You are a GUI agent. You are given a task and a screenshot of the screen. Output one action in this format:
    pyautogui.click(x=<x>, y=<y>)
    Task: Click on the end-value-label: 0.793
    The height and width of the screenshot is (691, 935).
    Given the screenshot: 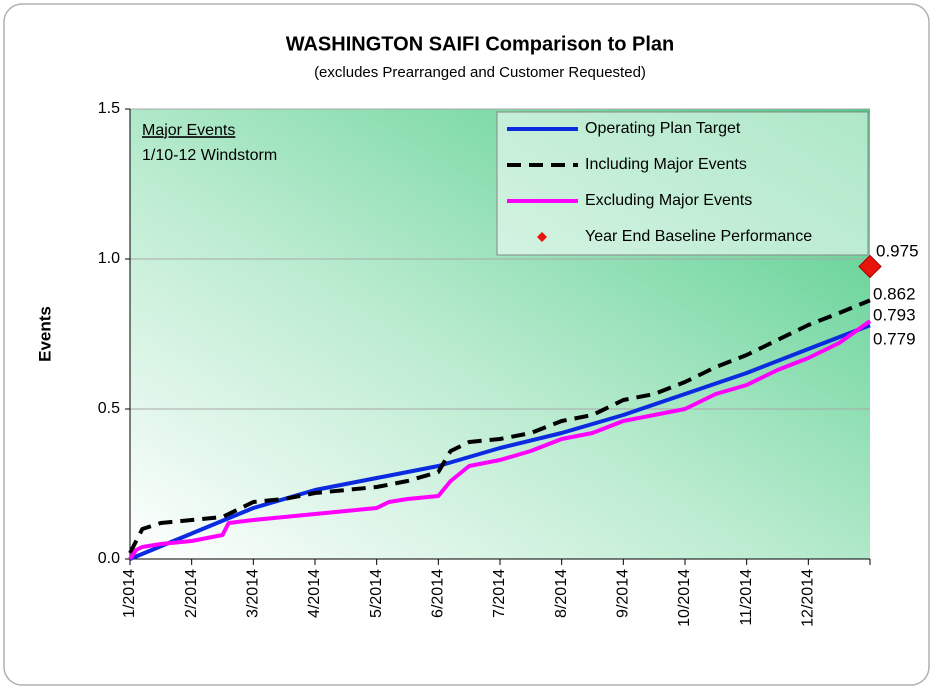 What is the action you would take?
    pyautogui.click(x=894, y=314)
    